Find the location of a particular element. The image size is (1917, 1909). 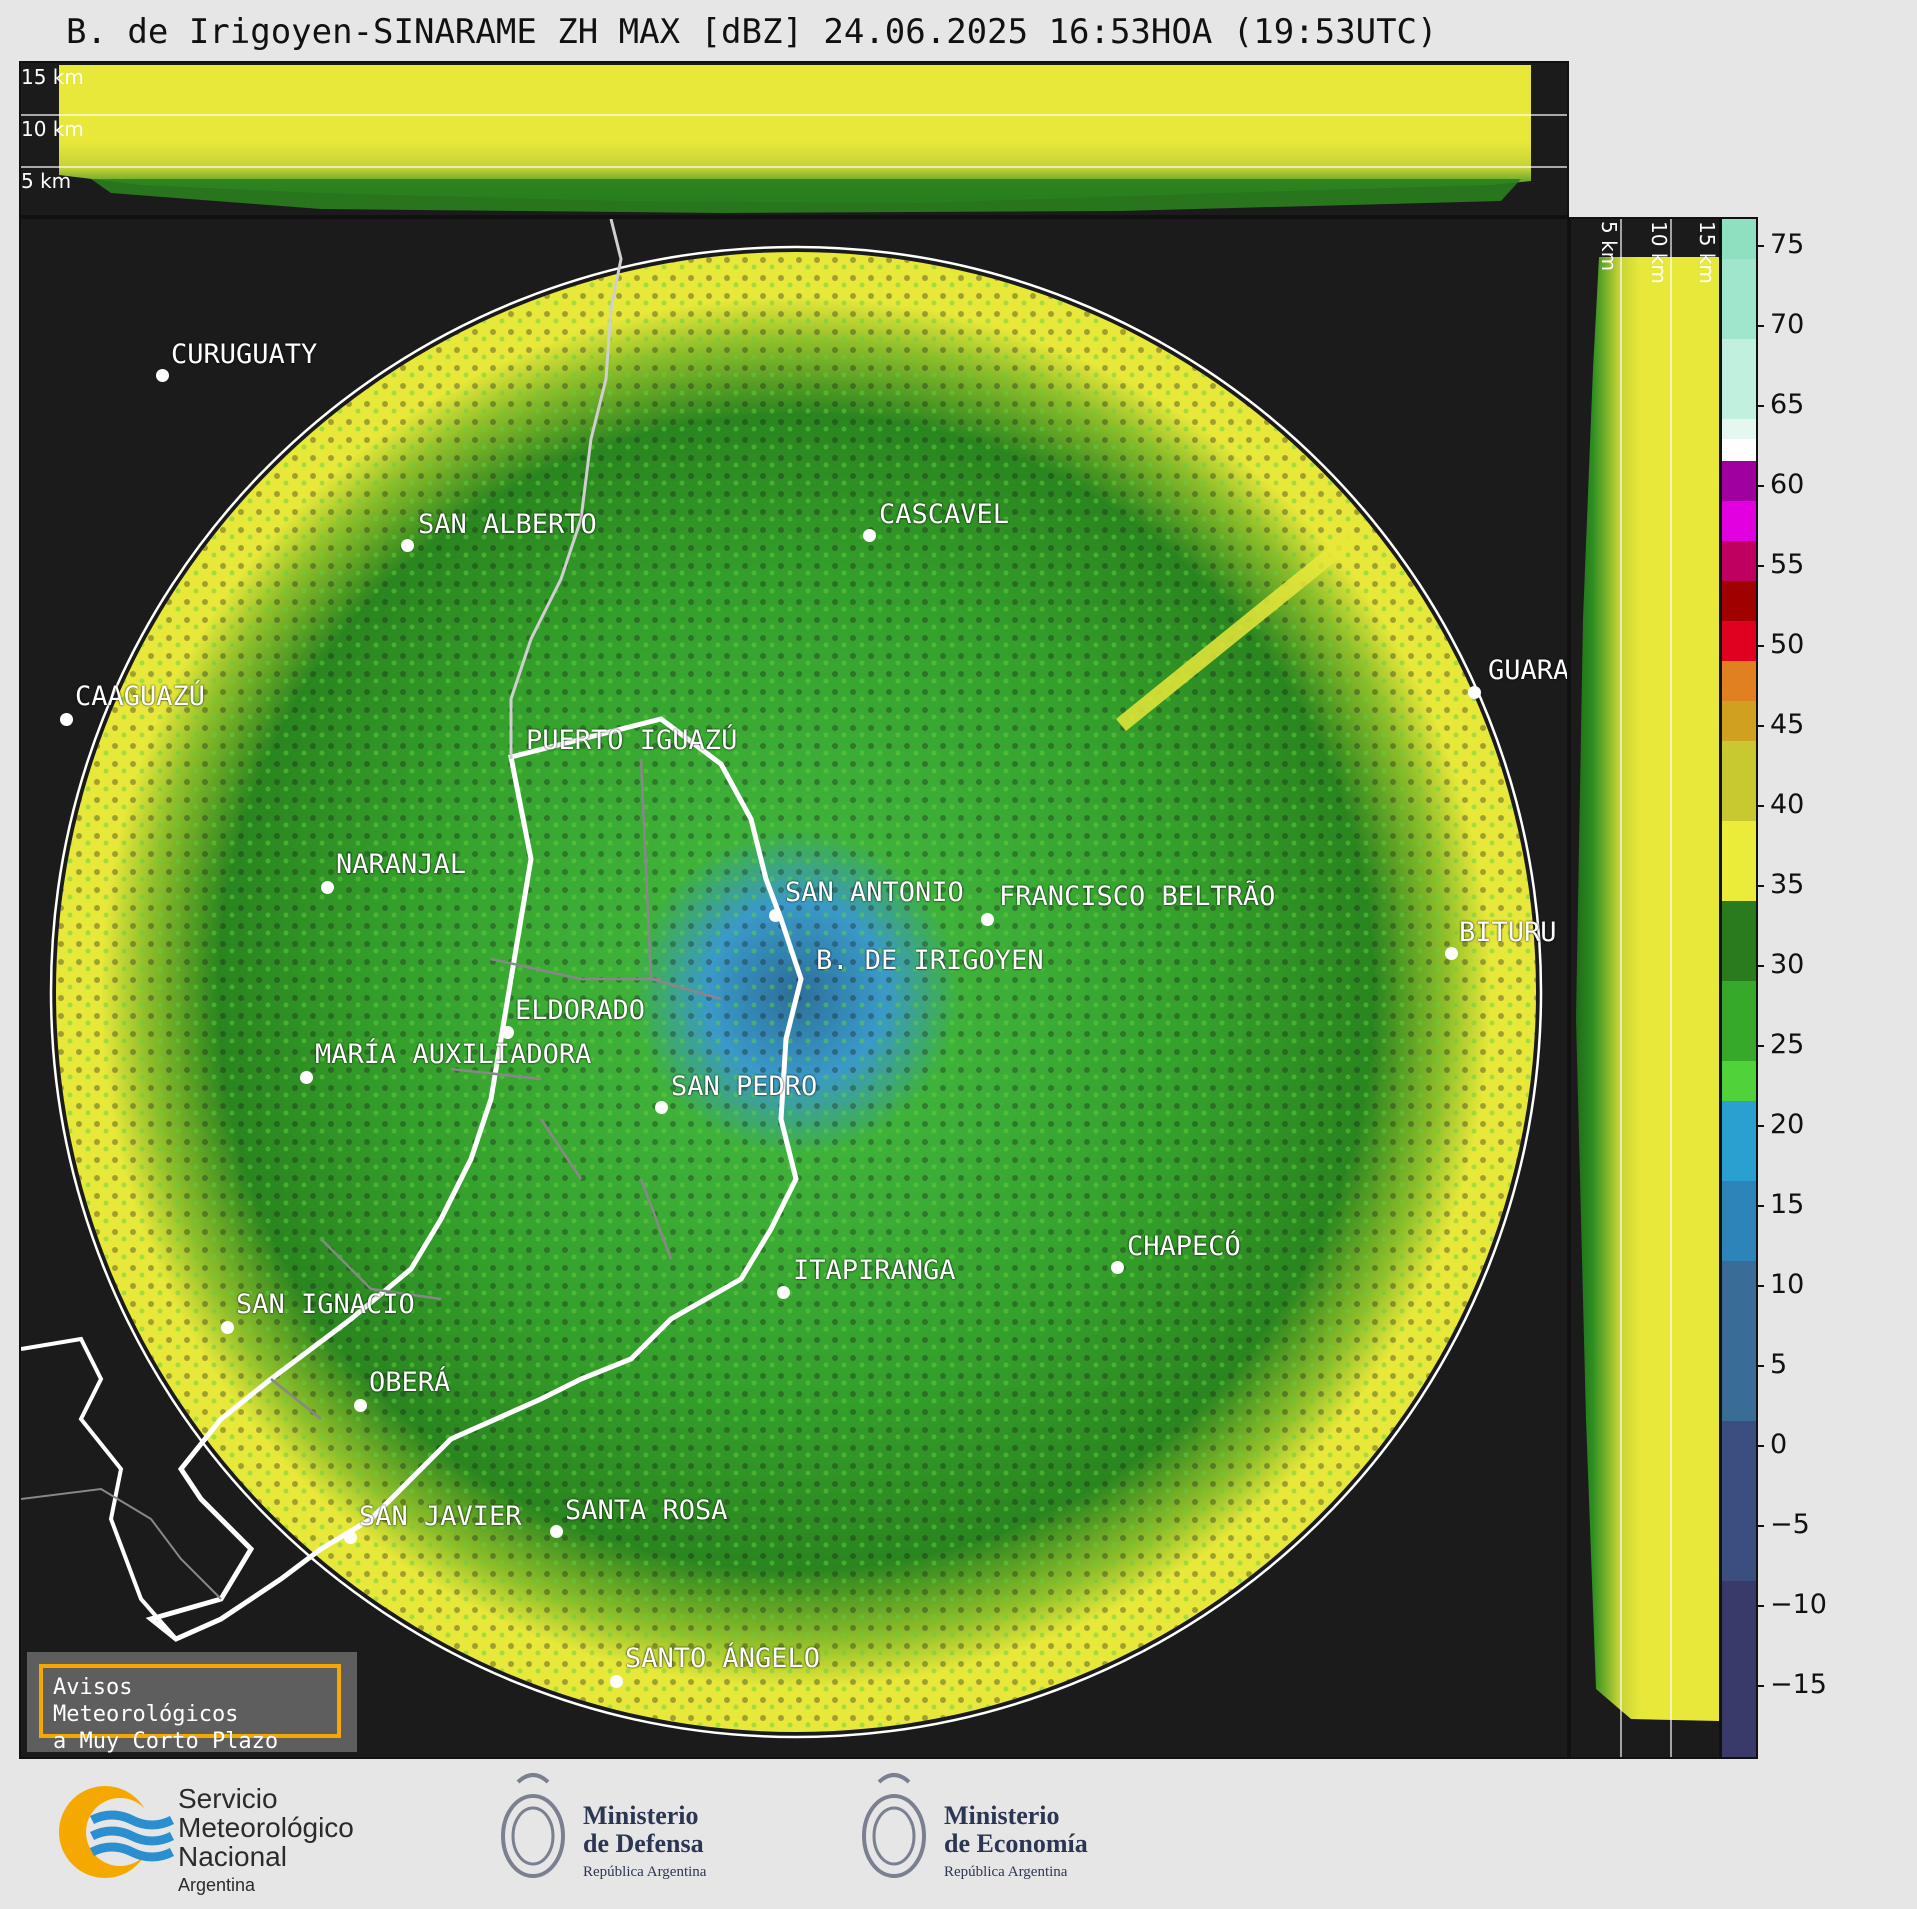

top-height-label-5: 5 km is located at coordinates (46, 181).